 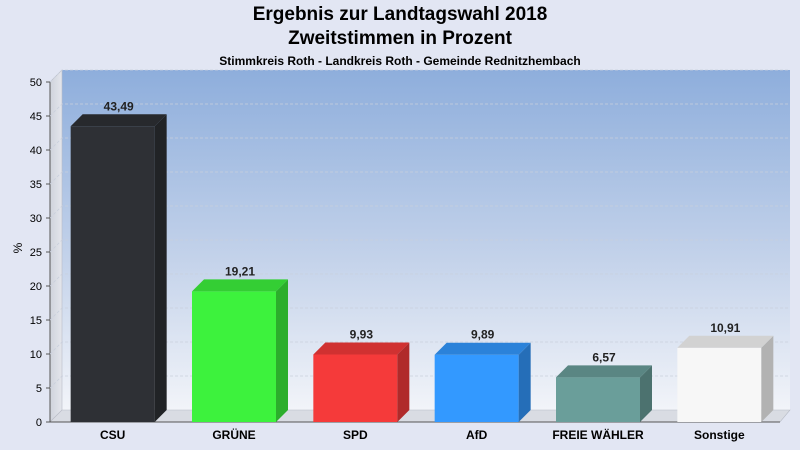 I want to click on x-tick-label: SPD, so click(x=355, y=435).